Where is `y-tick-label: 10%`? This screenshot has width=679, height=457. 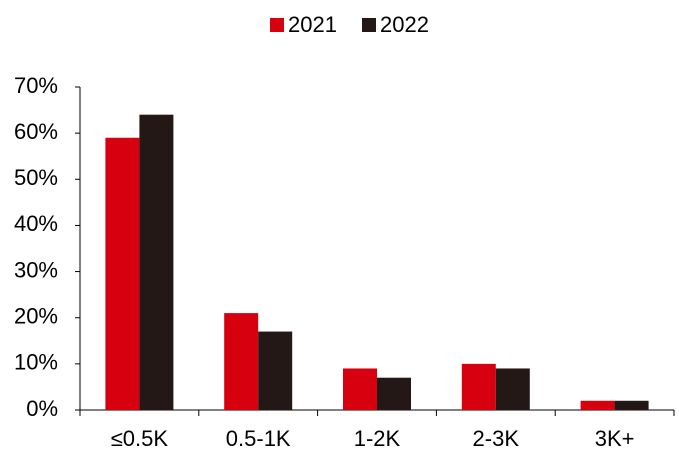
y-tick-label: 10% is located at coordinates (36, 362).